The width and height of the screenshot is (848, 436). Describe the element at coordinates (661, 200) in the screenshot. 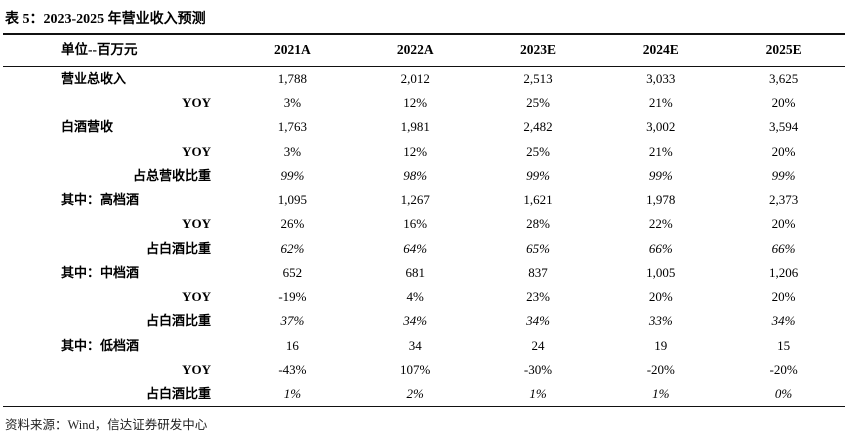

I see `table-cell: 1,978` at that location.